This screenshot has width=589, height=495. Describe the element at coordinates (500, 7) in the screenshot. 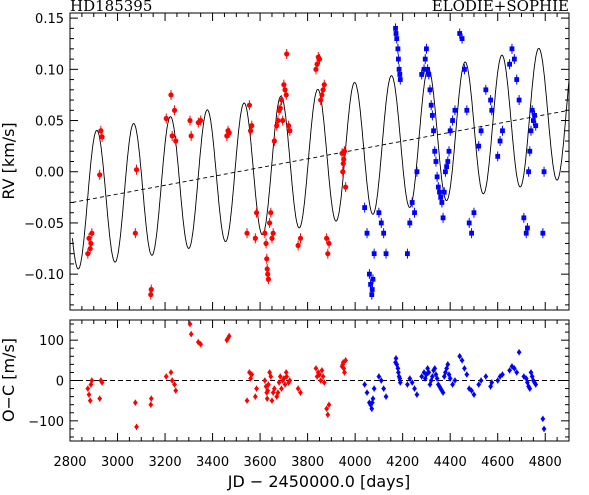

I see `instrument-label: ELODIE+SOPHIE` at that location.